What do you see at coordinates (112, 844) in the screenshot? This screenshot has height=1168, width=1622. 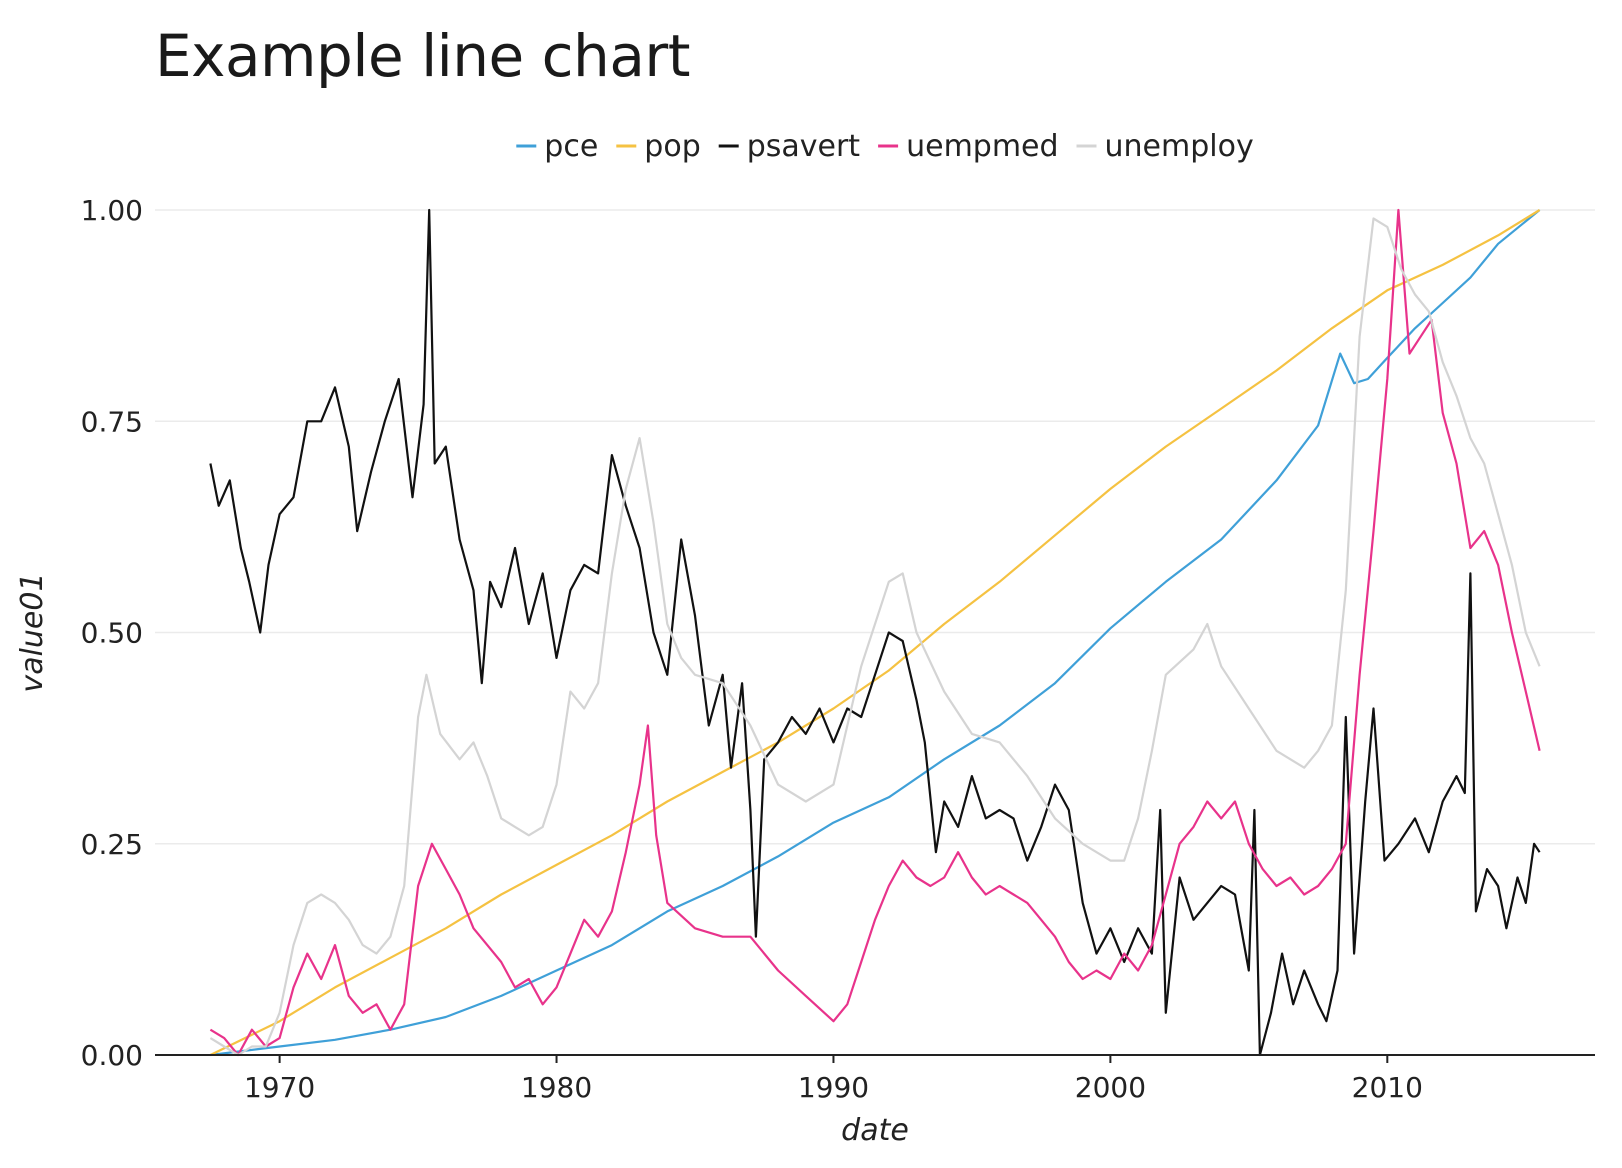 I see `y-tick-label: 0.25` at bounding box center [112, 844].